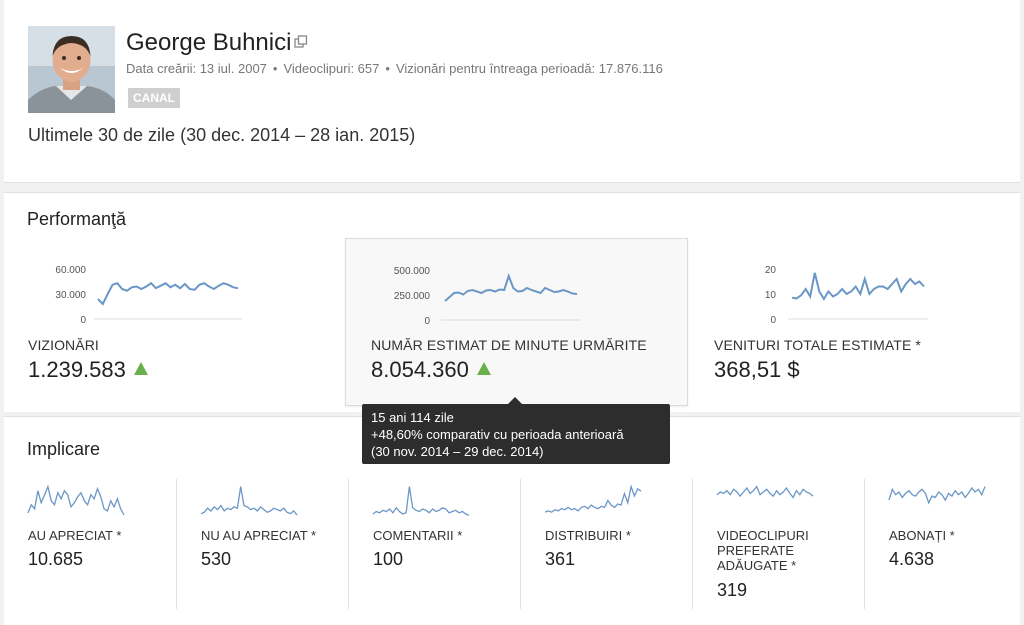  Describe the element at coordinates (154, 98) in the screenshot. I see `channel-badge: CANAL` at that location.